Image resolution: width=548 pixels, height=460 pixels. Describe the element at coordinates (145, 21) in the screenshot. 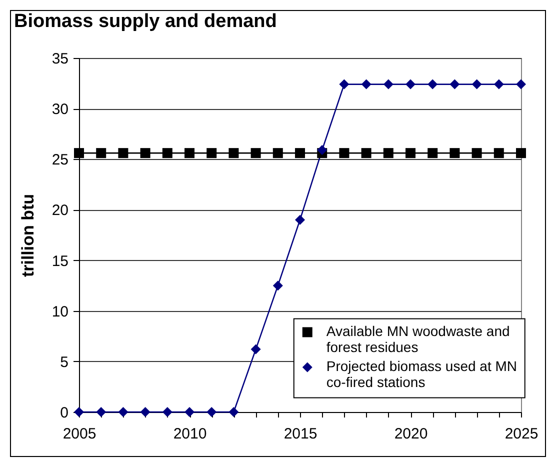

I see `chart-title: Biomass supply and demand` at that location.